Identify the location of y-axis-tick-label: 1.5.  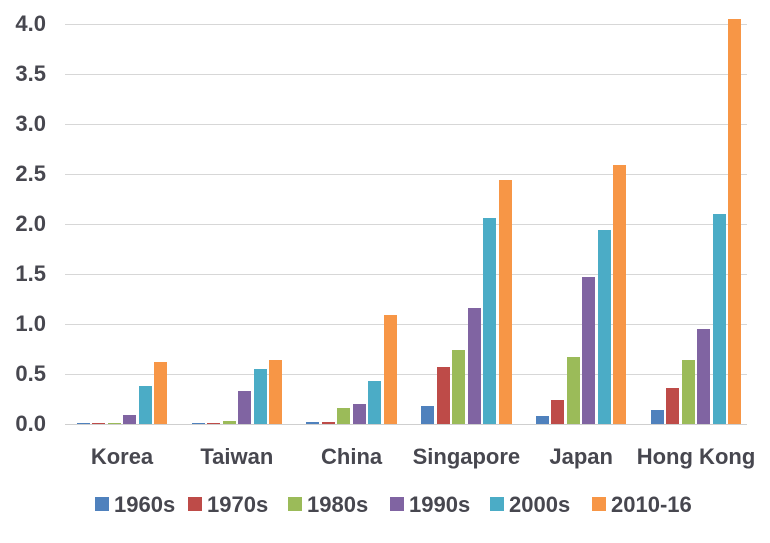
(30, 273).